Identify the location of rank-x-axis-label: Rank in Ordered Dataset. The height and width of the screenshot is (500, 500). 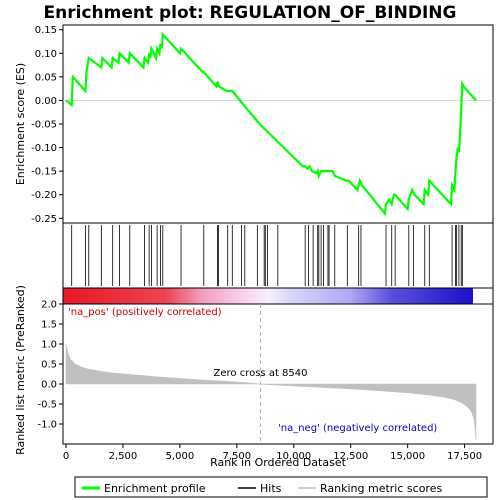
(278, 462).